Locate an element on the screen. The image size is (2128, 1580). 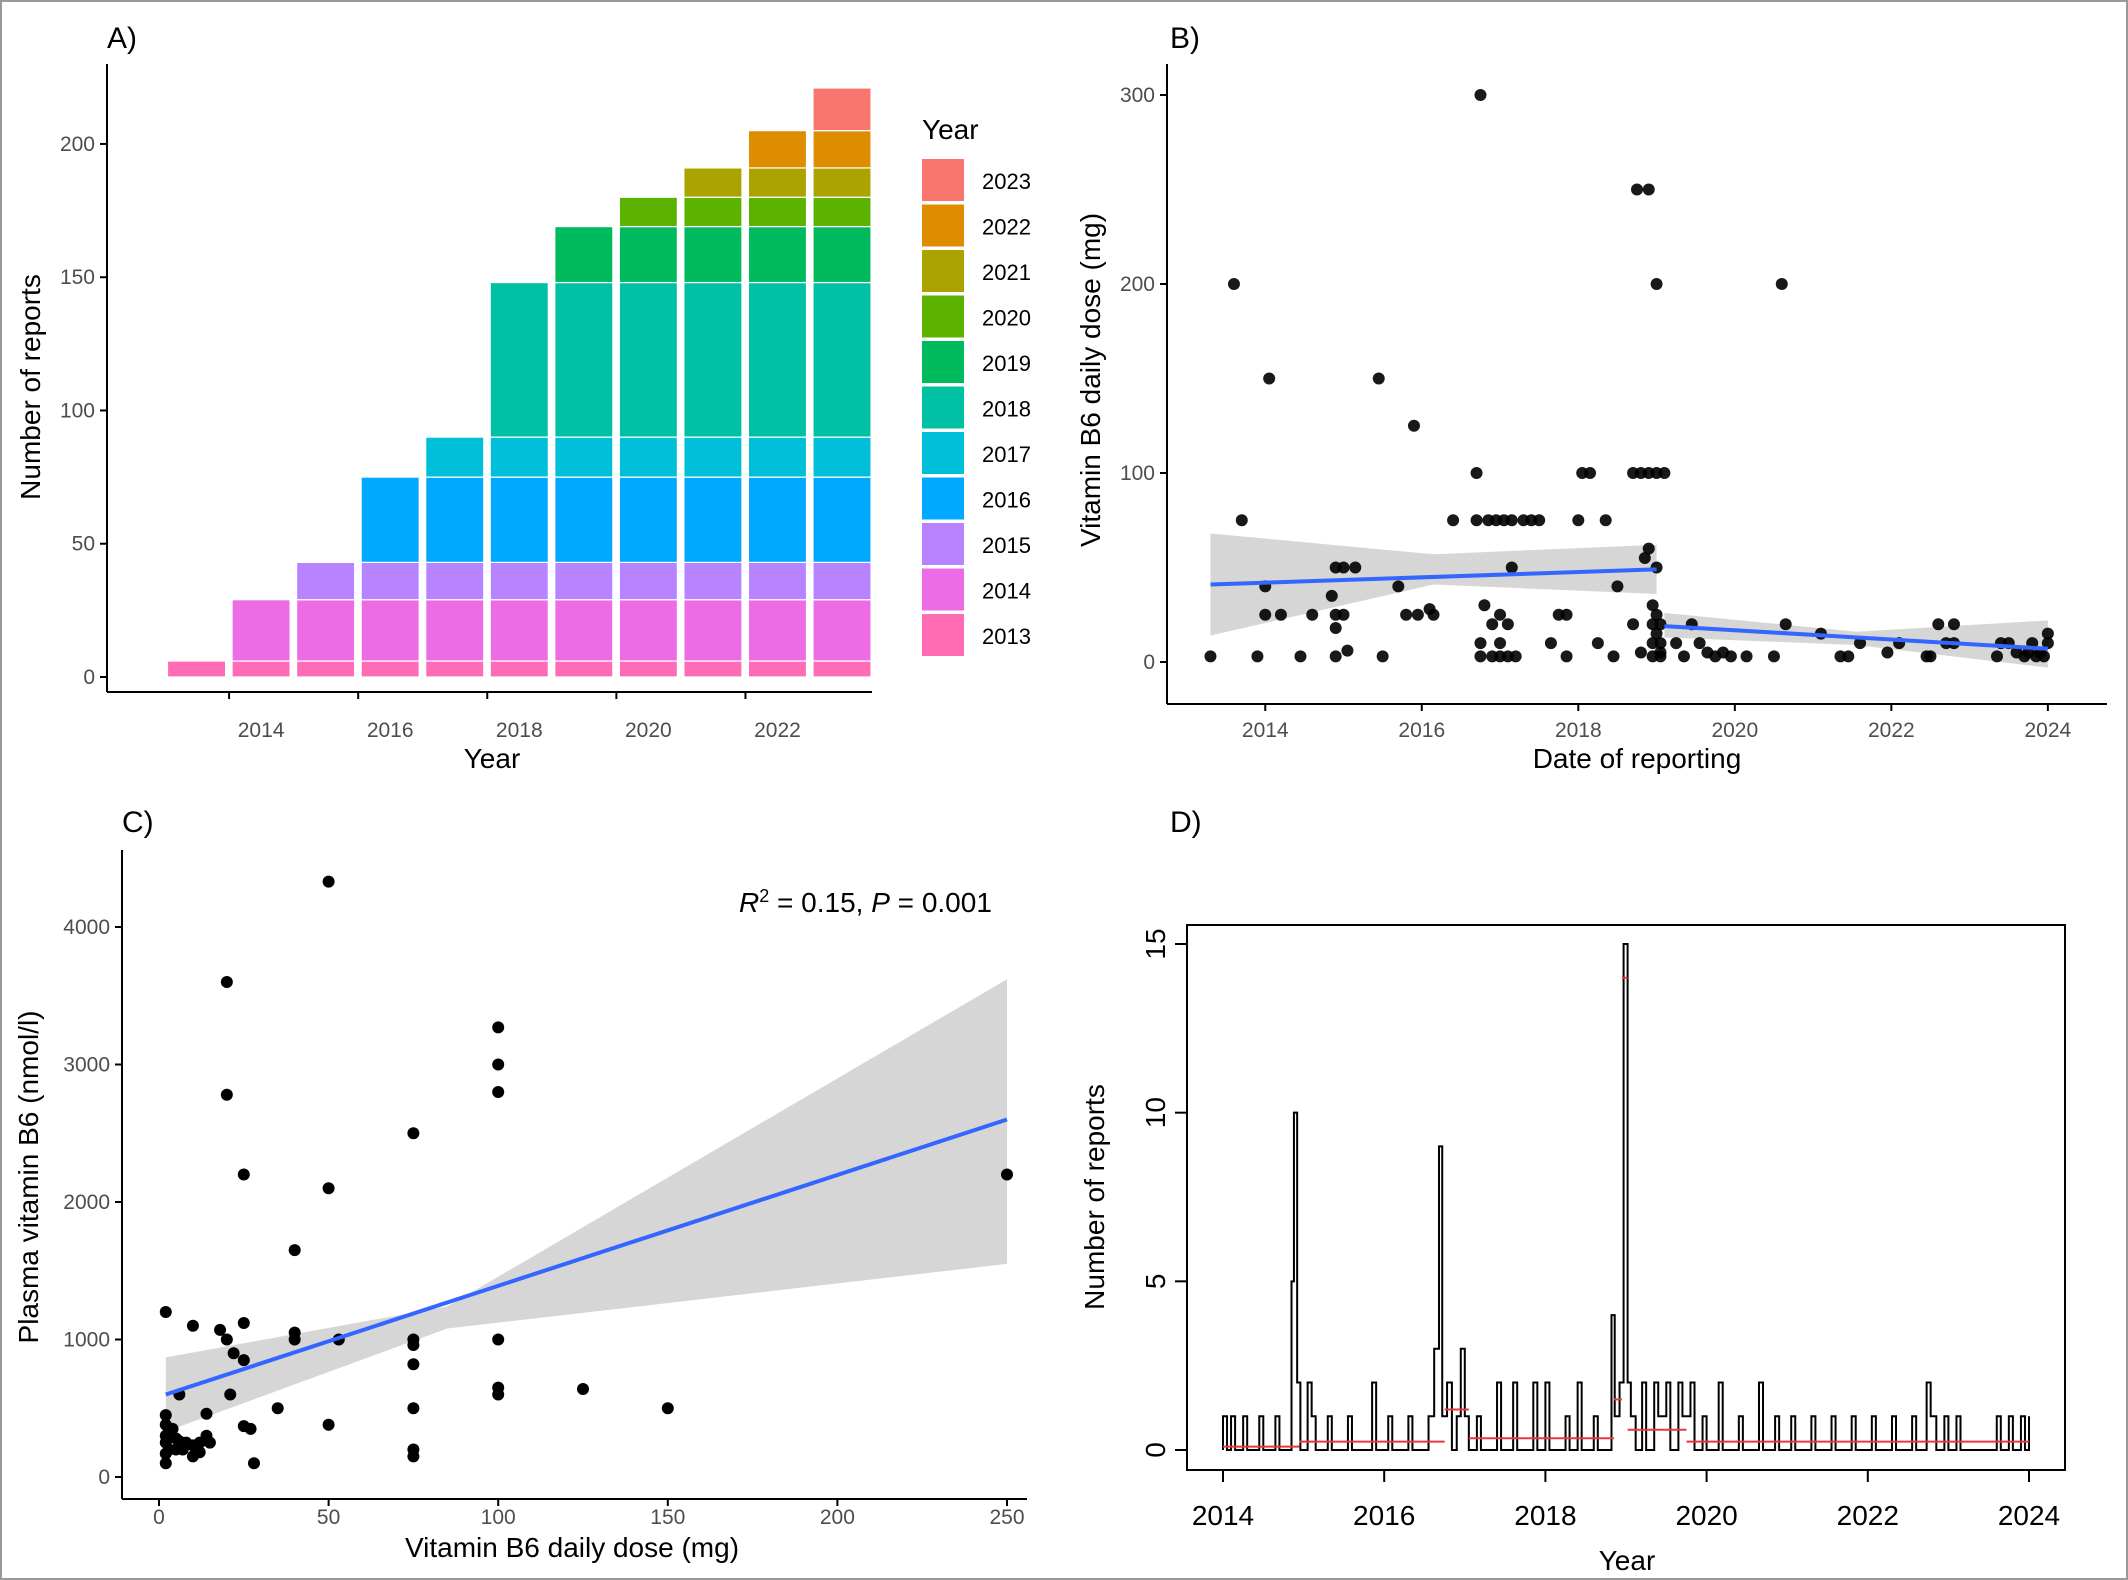
panel-d-x-label: Year is located at coordinates (1627, 1560).